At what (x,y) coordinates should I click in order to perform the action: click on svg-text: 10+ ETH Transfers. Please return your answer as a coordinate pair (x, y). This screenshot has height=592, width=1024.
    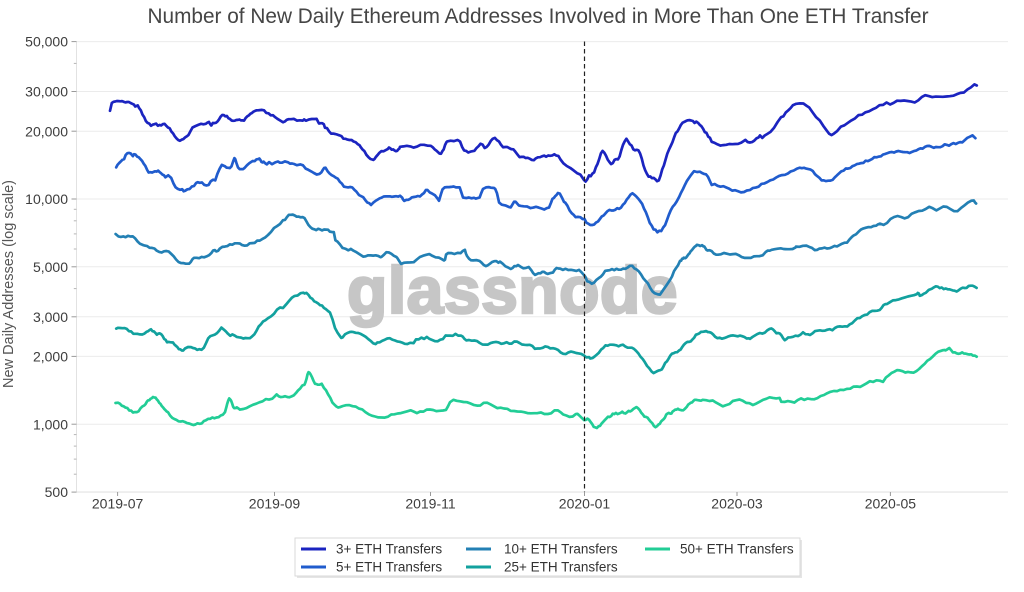
    Looking at the image, I should click on (561, 549).